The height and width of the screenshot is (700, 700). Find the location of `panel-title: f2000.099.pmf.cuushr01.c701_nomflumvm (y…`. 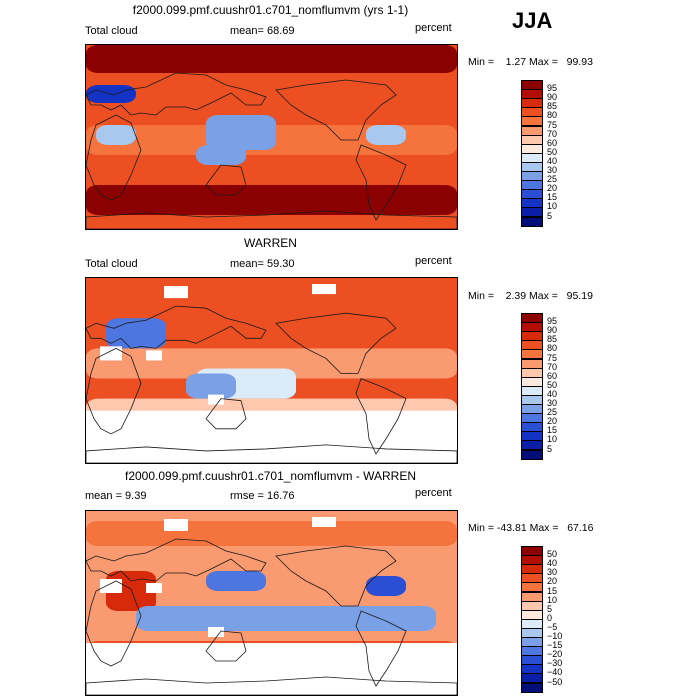

panel-title: f2000.099.pmf.cuushr01.c701_nomflumvm (y… is located at coordinates (270, 10).